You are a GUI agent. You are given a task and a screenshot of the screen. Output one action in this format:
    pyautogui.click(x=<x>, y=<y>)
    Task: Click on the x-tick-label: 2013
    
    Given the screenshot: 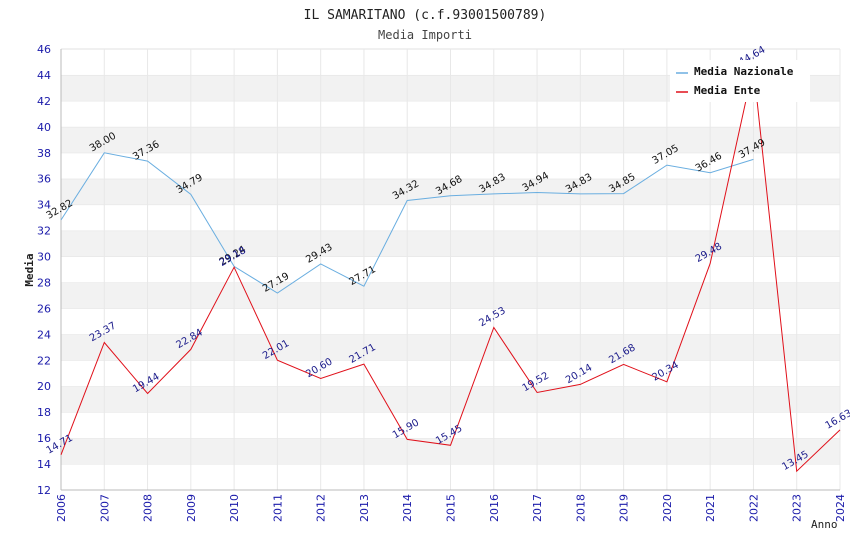 What is the action you would take?
    pyautogui.click(x=364, y=508)
    